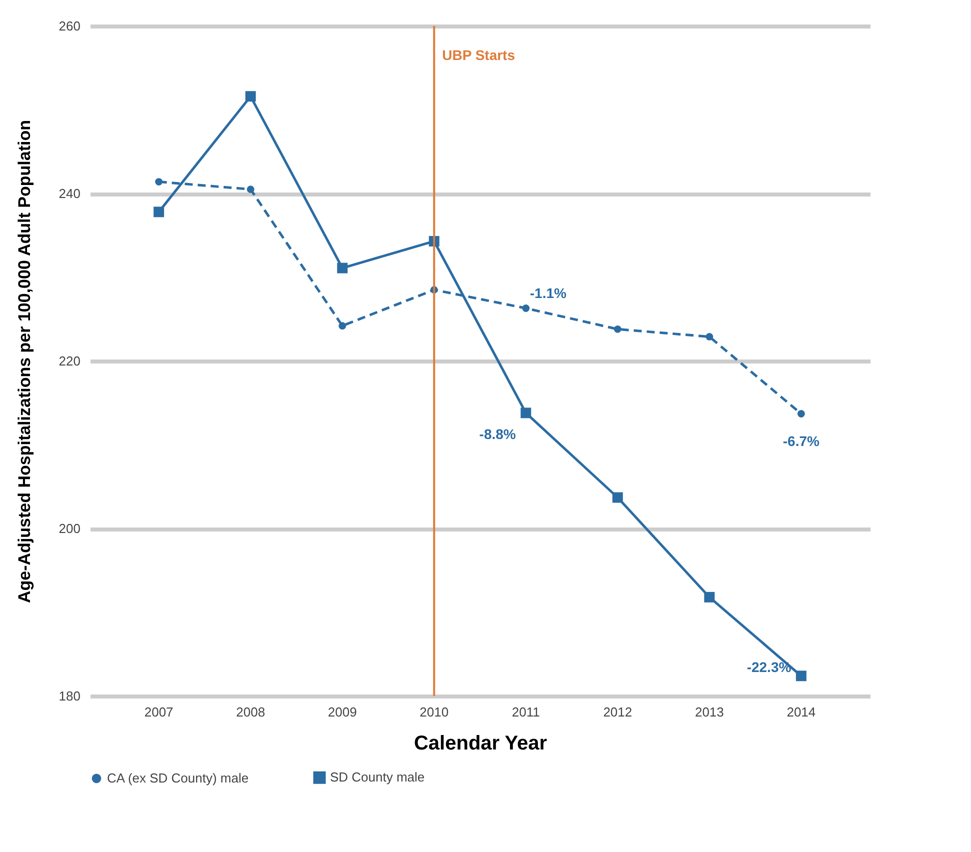  Describe the element at coordinates (69, 361) in the screenshot. I see `y-tick-label: 220` at that location.